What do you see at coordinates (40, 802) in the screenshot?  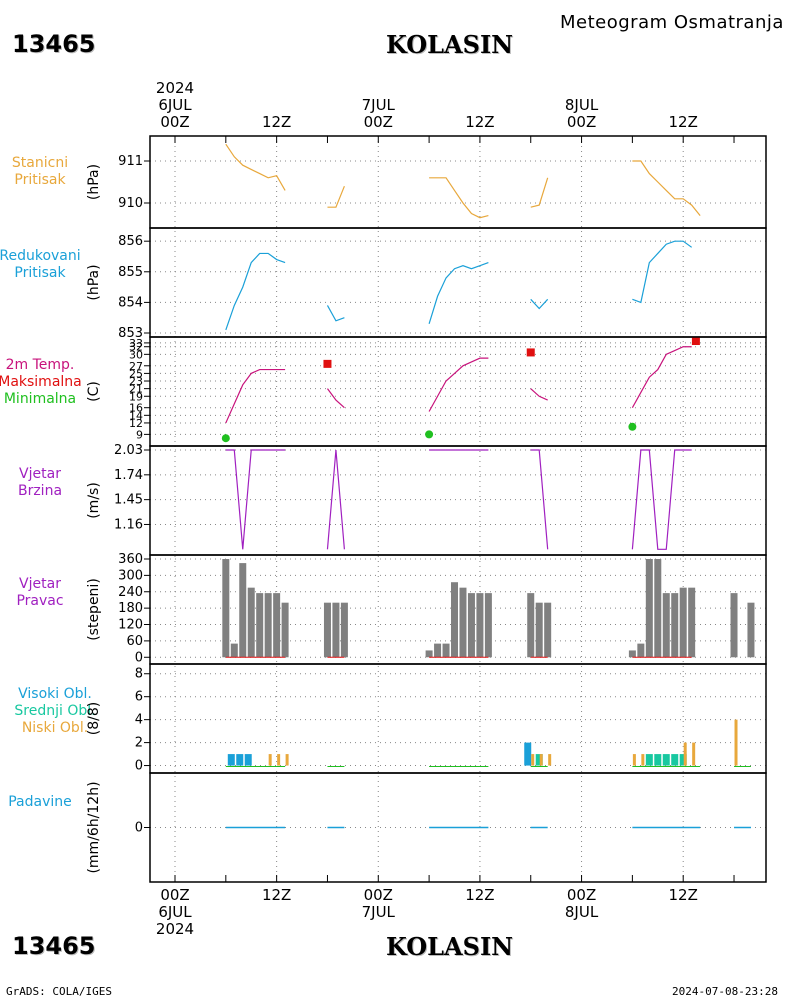 I see `panel-label-line: Padavine` at bounding box center [40, 802].